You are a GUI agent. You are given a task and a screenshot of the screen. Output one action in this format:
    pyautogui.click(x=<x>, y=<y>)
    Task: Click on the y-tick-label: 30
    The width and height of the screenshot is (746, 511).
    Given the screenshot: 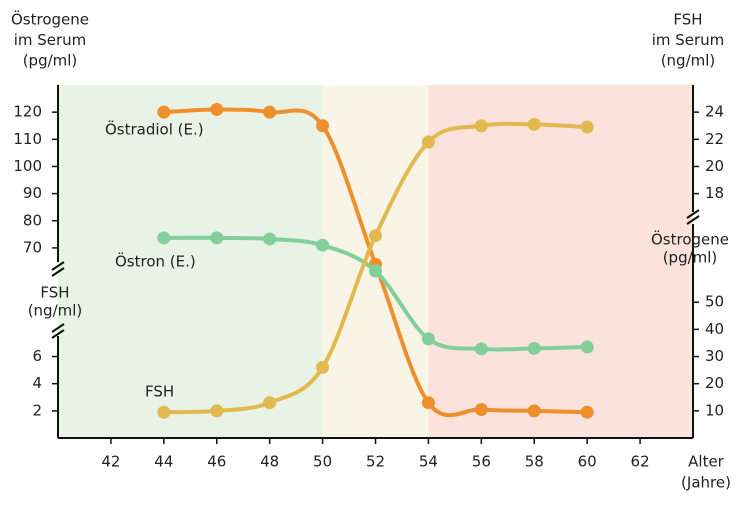 What is the action you would take?
    pyautogui.click(x=714, y=356)
    